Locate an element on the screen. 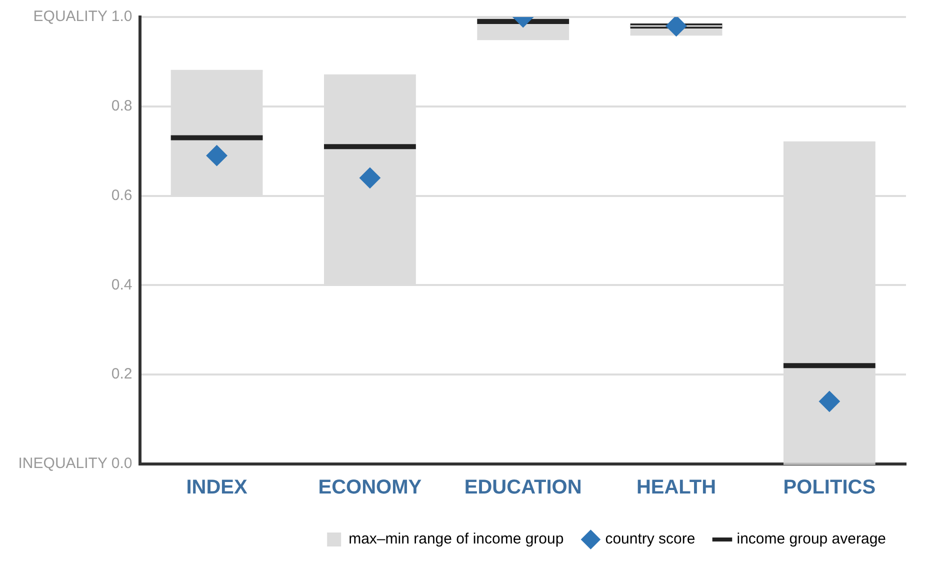  legend-label: country score is located at coordinates (650, 539).